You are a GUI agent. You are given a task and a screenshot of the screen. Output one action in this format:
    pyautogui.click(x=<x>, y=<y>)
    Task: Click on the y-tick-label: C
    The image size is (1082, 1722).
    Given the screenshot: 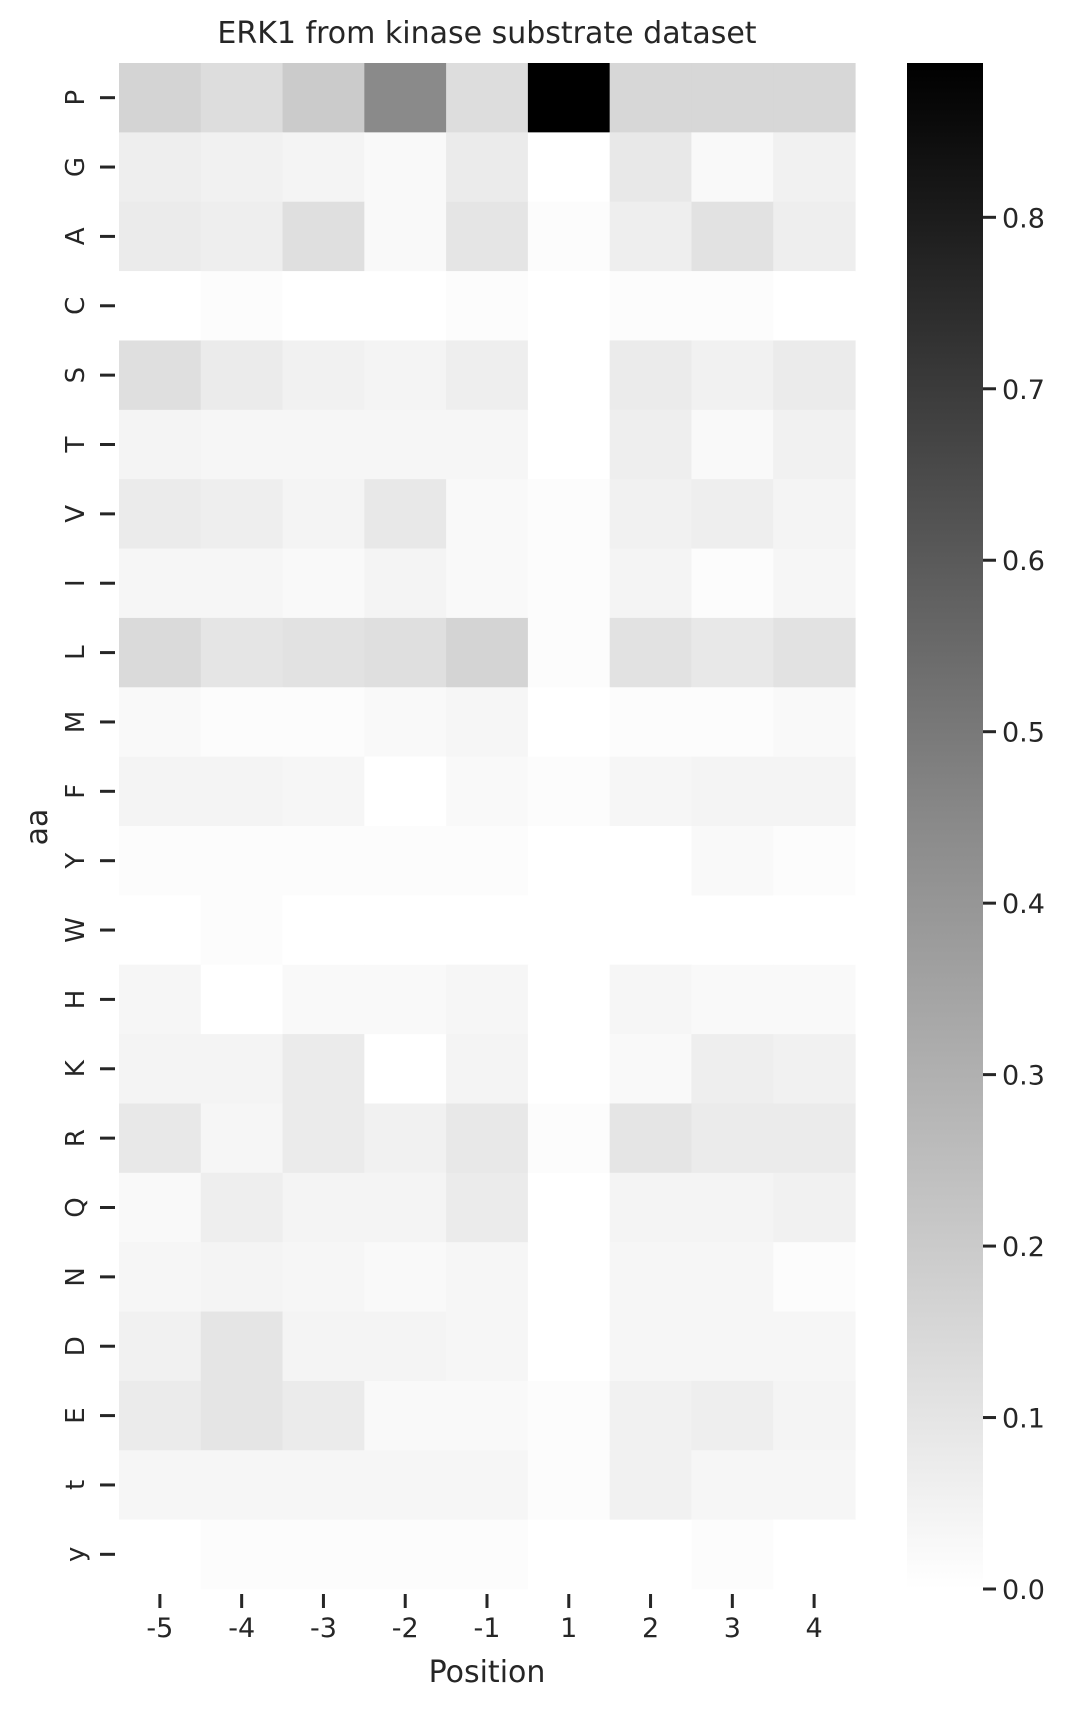 What is the action you would take?
    pyautogui.click(x=76, y=306)
    